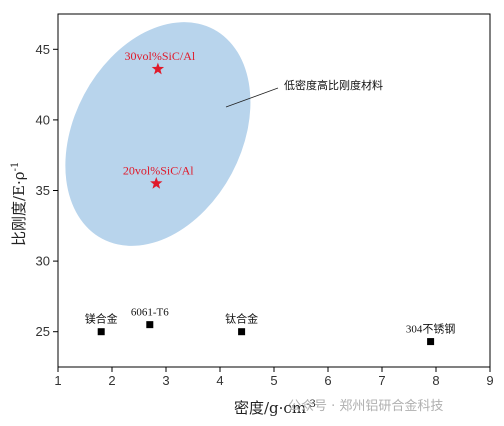 This screenshot has width=504, height=426. I want to click on x-axis: 1 2 3 4 5 6 7 8 9, so click(274, 377).